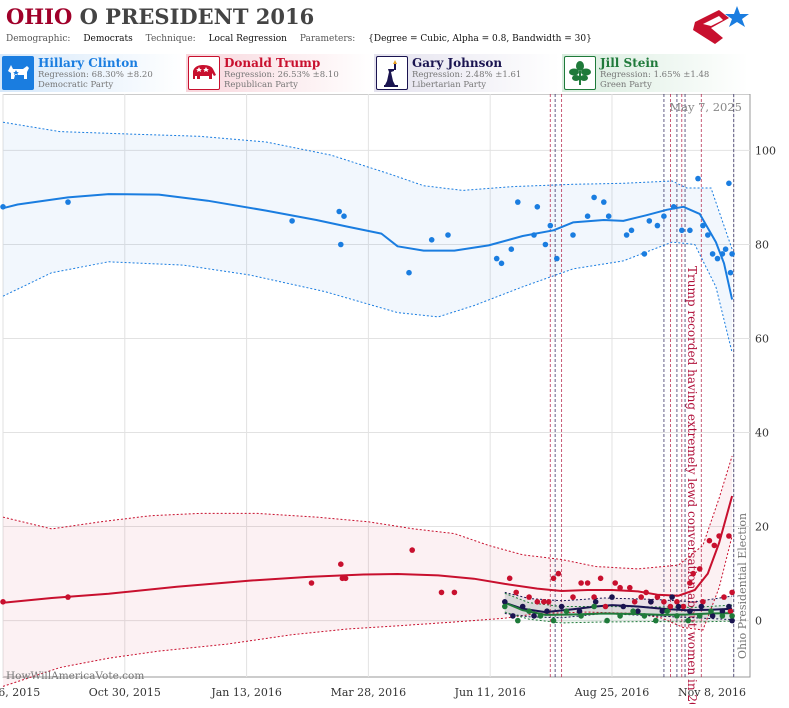  I want to click on candidate-name: Donald Trump, so click(272, 63).